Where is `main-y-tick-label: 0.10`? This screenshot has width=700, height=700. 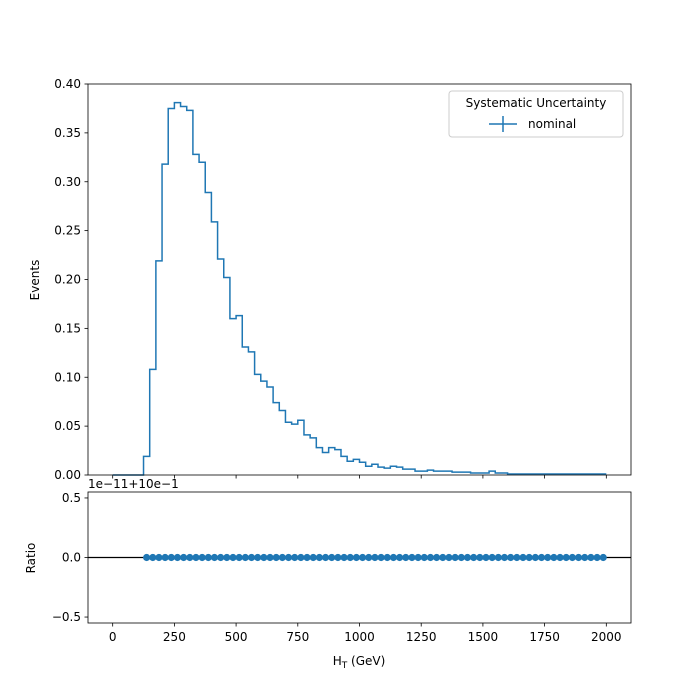 main-y-tick-label: 0.10 is located at coordinates (67, 377).